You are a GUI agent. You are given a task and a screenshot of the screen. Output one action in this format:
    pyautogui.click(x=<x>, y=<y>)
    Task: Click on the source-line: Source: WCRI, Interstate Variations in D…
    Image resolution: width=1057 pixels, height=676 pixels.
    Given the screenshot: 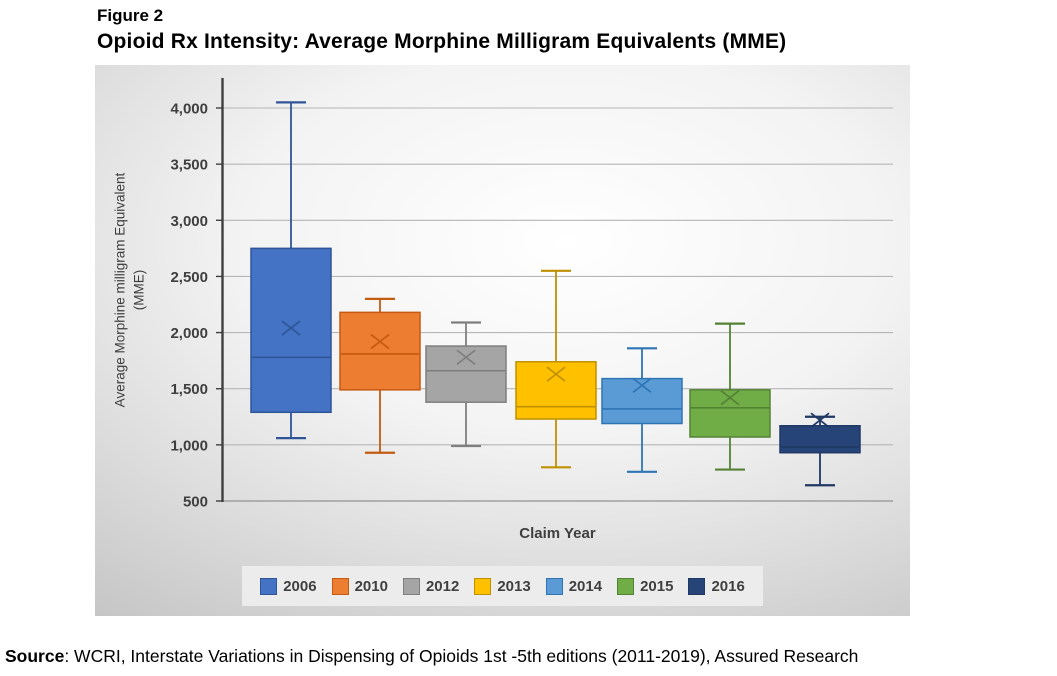 What is the action you would take?
    pyautogui.click(x=431, y=656)
    